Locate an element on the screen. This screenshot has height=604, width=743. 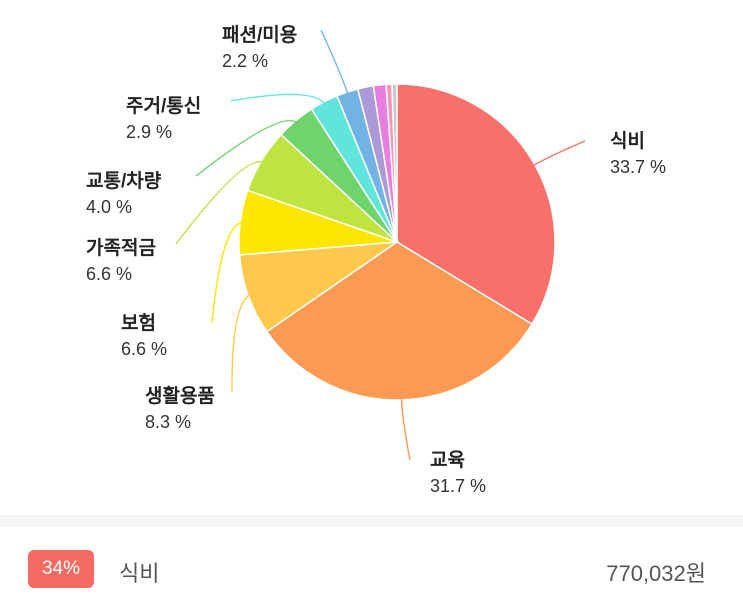
section-divider is located at coordinates (371, 521).